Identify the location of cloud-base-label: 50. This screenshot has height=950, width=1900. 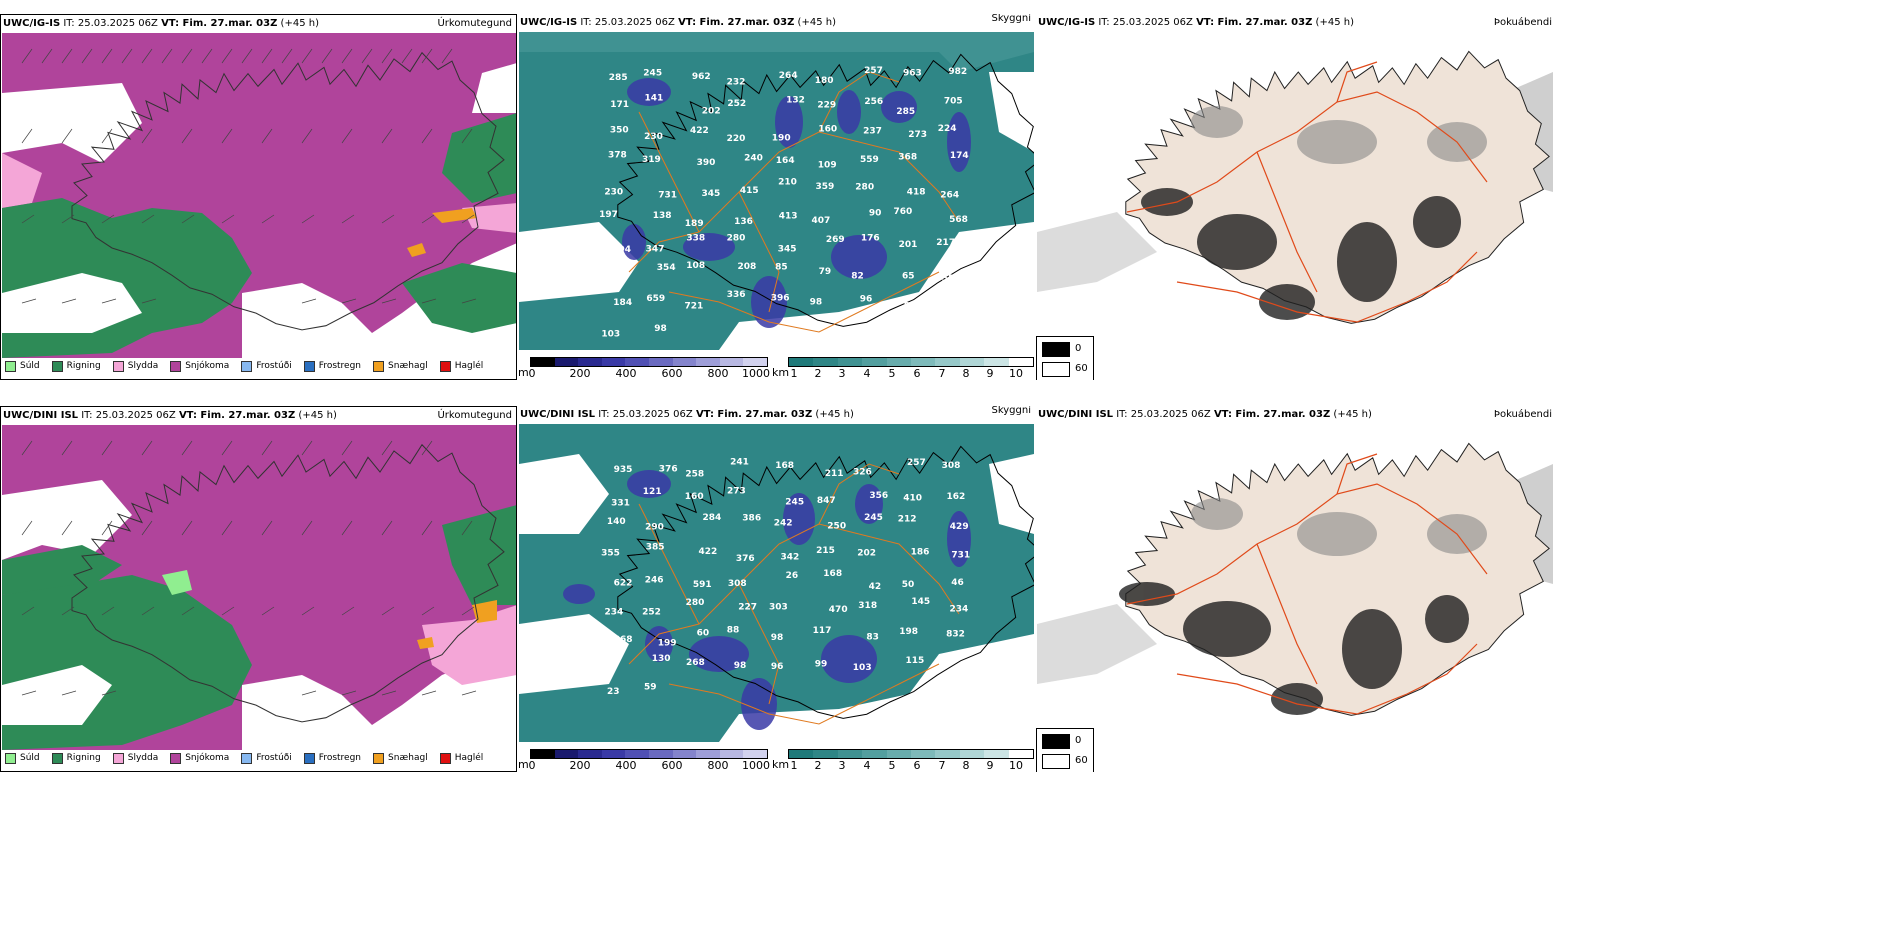
(908, 585).